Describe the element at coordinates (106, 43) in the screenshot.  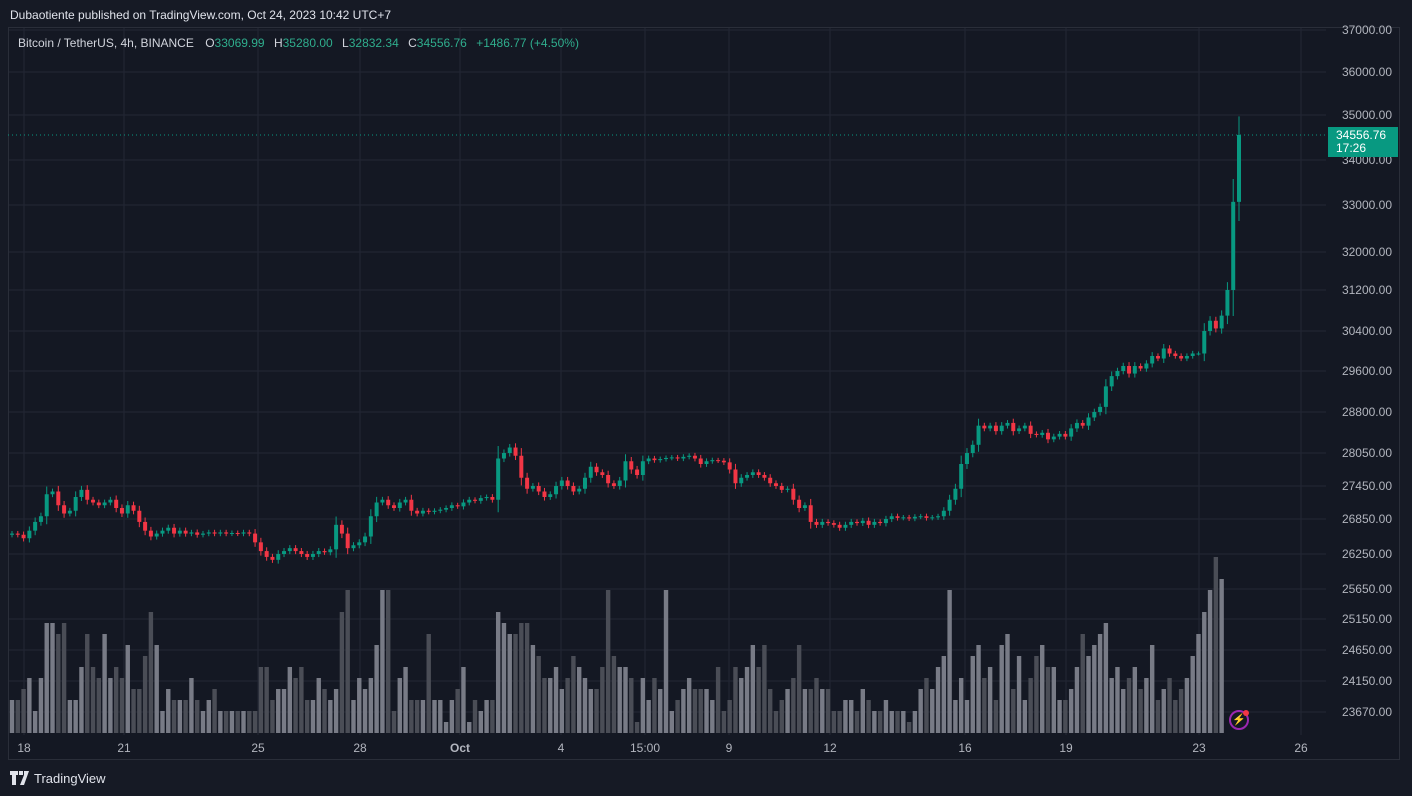
I see `symbol-title: Bitcoin / TetherUS, 4h, BINANCE` at that location.